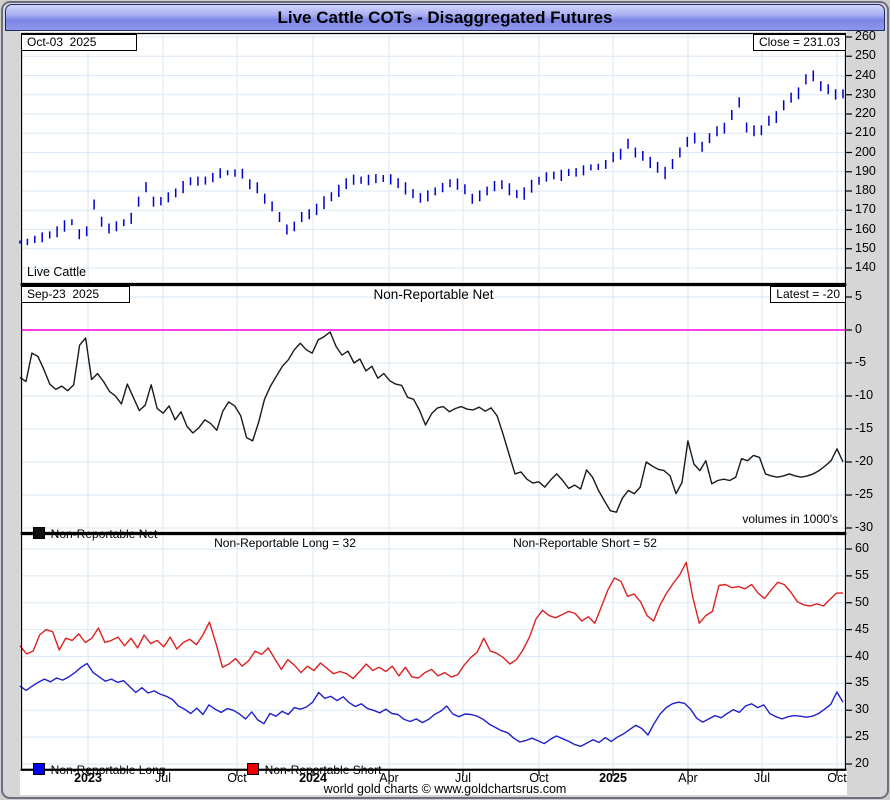 The width and height of the screenshot is (890, 800). I want to click on y-tick-label: 240, so click(865, 74).